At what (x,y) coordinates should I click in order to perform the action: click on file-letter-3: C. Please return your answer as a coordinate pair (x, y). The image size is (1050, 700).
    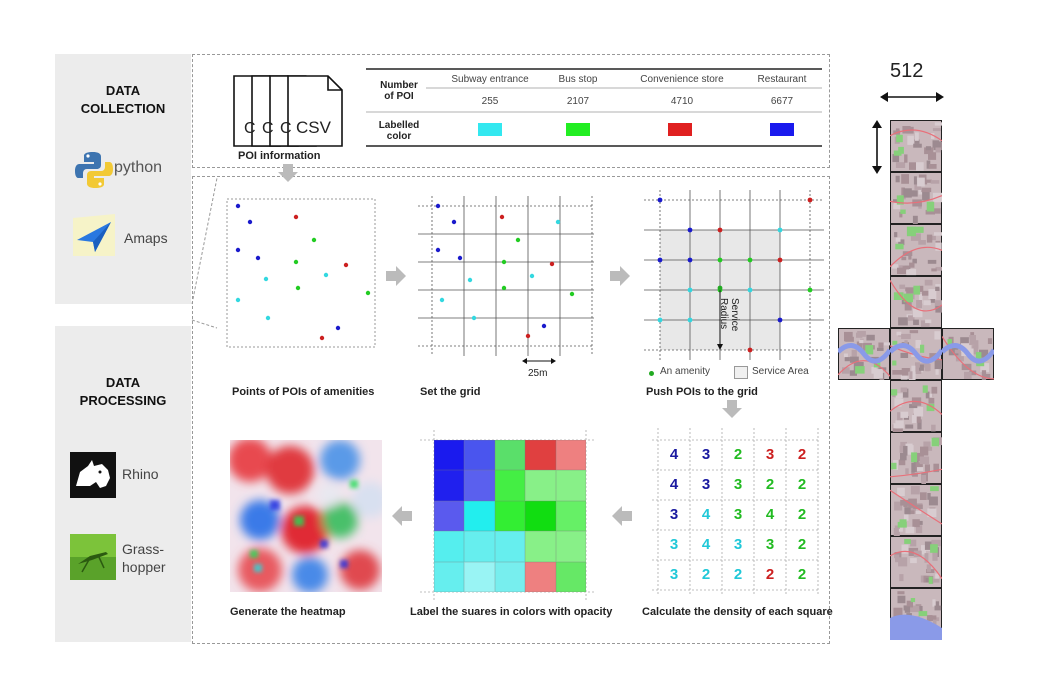
    Looking at the image, I should click on (286, 128).